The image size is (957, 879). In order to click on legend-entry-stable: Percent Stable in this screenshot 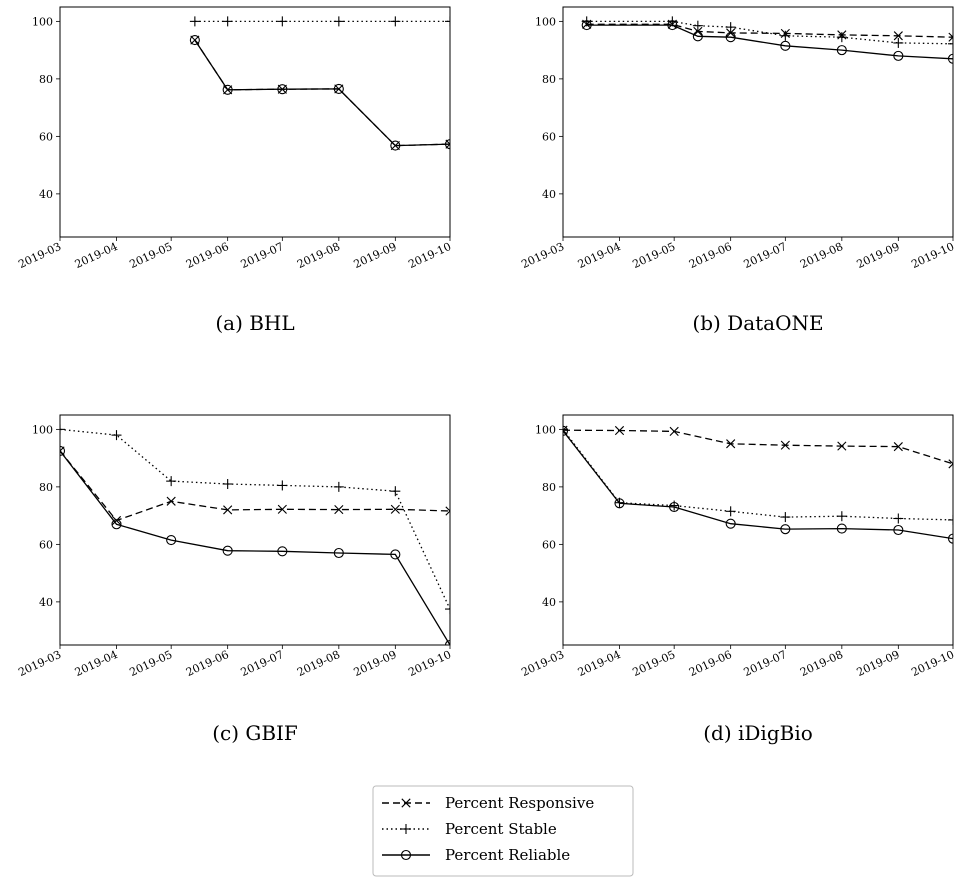, I will do `click(469, 829)`.